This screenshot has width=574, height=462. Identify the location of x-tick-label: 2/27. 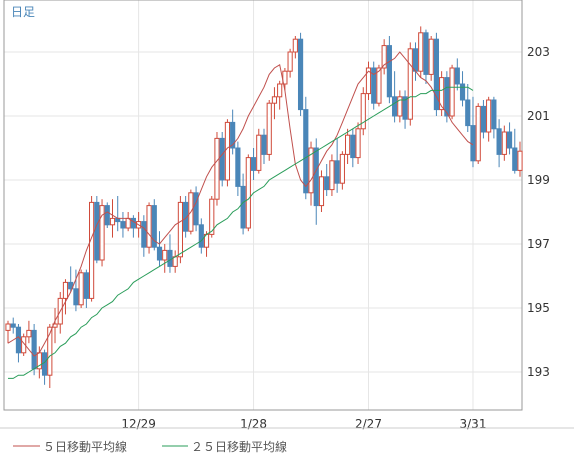
(368, 424).